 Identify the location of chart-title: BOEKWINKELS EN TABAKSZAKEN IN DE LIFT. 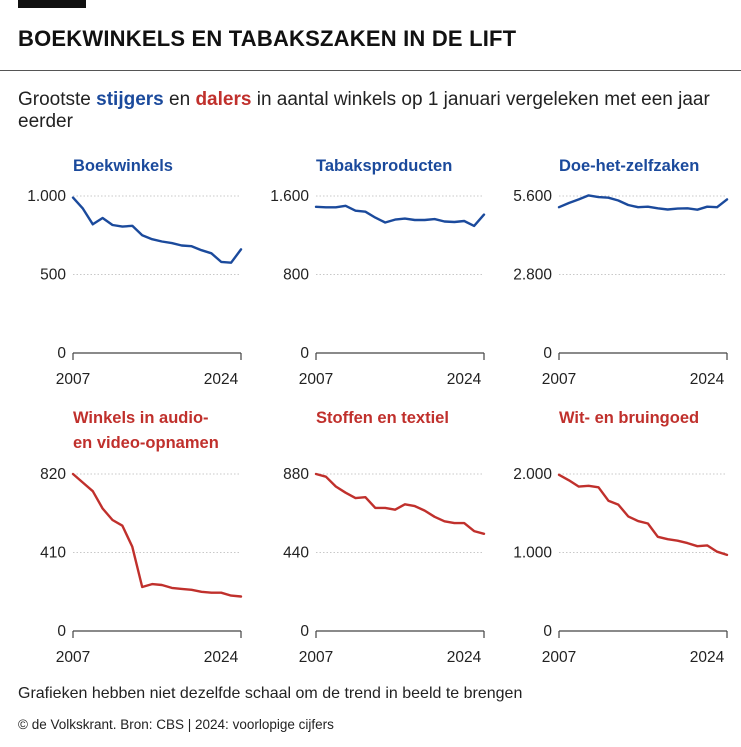
(267, 38).